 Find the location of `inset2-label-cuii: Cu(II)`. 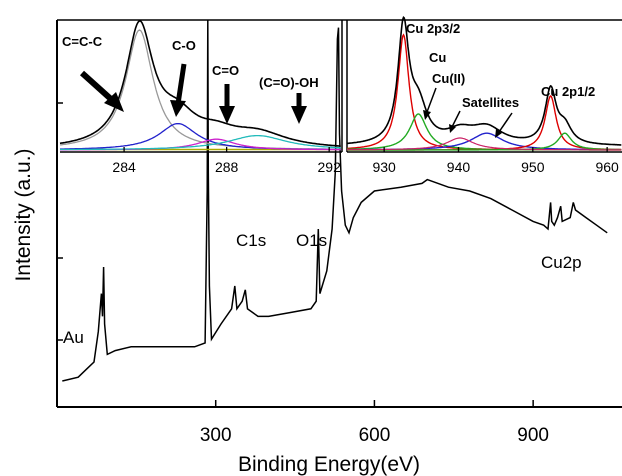

inset2-label-cuii: Cu(II) is located at coordinates (448, 78).